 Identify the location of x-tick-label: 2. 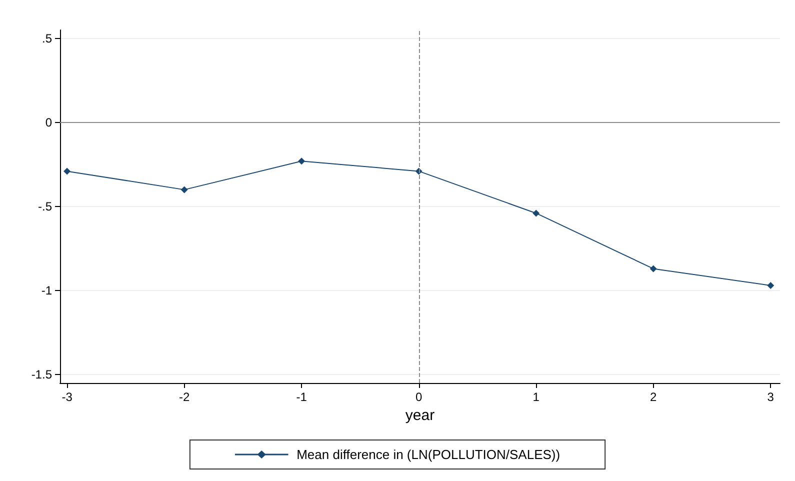
(654, 397).